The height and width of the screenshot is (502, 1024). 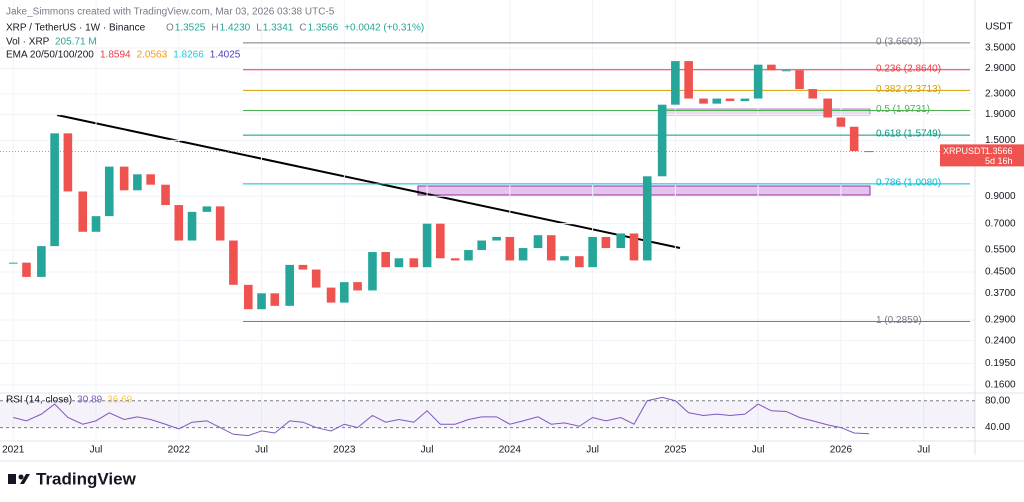 I want to click on rsi-pane: RSI (14, close) 30.89 36.69, so click(x=487, y=416).